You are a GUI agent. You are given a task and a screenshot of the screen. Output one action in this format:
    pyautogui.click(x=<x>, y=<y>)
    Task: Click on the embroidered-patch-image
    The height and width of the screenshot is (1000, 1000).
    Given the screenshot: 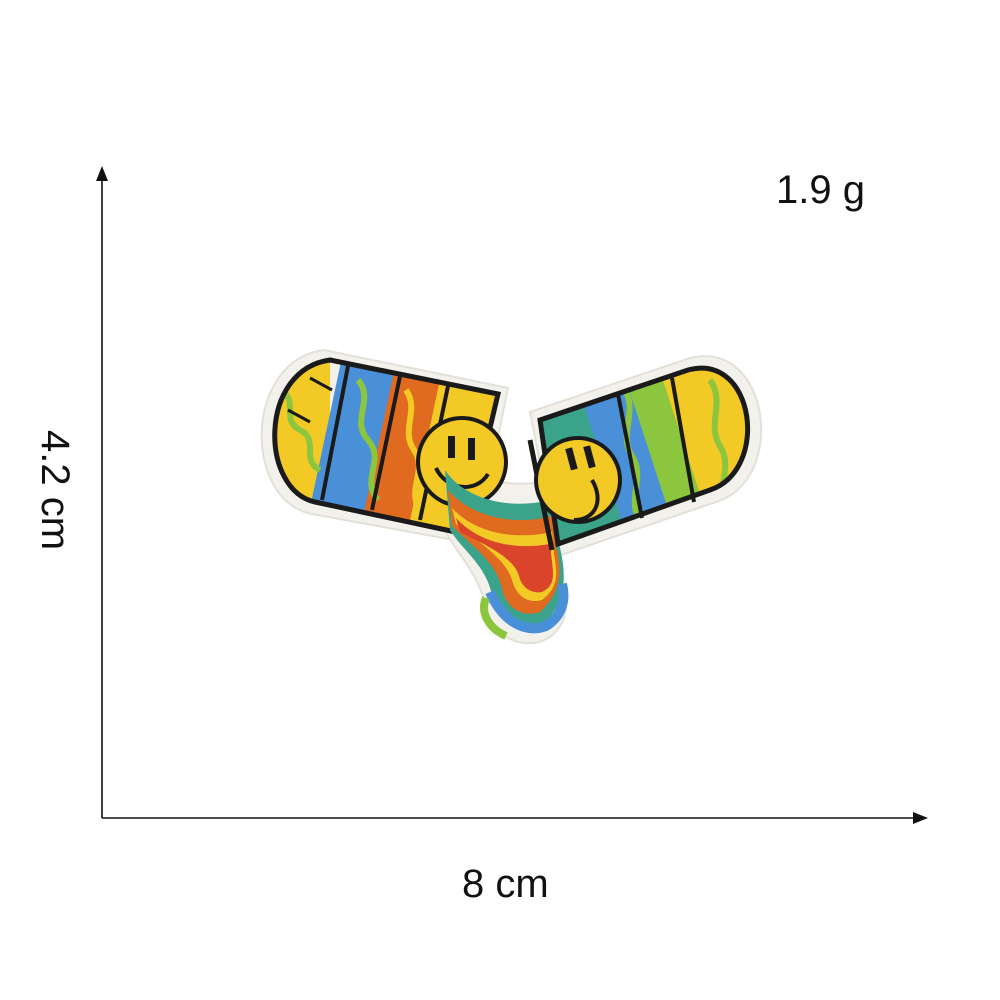 What is the action you would take?
    pyautogui.click(x=511, y=496)
    